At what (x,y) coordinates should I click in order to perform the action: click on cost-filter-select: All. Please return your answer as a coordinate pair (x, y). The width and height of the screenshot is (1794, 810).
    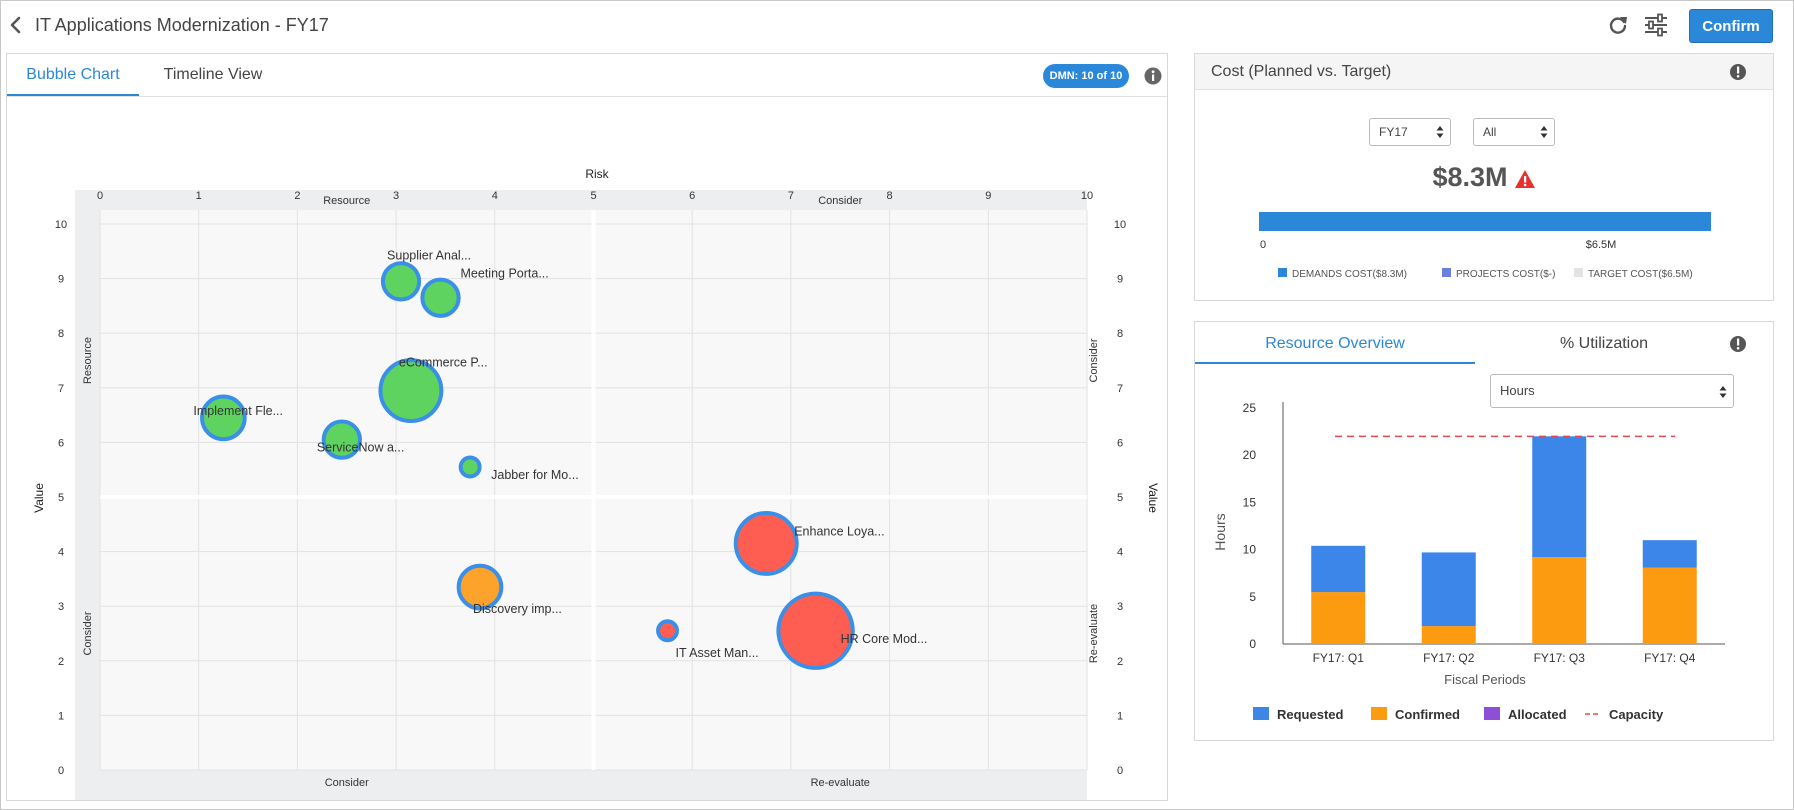
    Looking at the image, I should click on (1514, 132).